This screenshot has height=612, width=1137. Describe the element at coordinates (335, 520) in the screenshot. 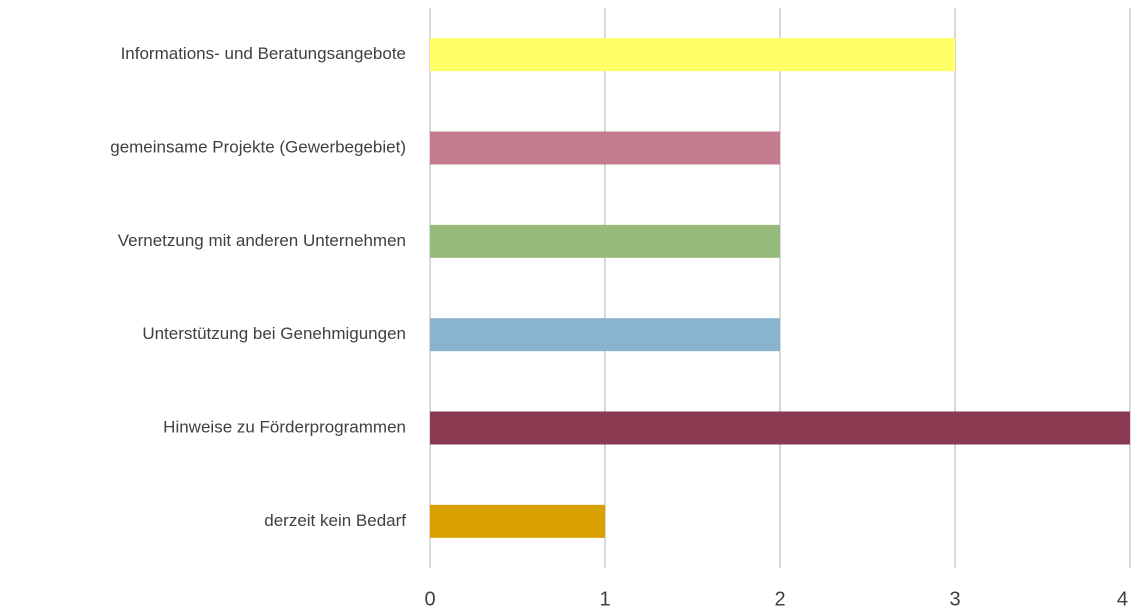

I see `y-tick-label: derzeit kein Bedarf` at that location.